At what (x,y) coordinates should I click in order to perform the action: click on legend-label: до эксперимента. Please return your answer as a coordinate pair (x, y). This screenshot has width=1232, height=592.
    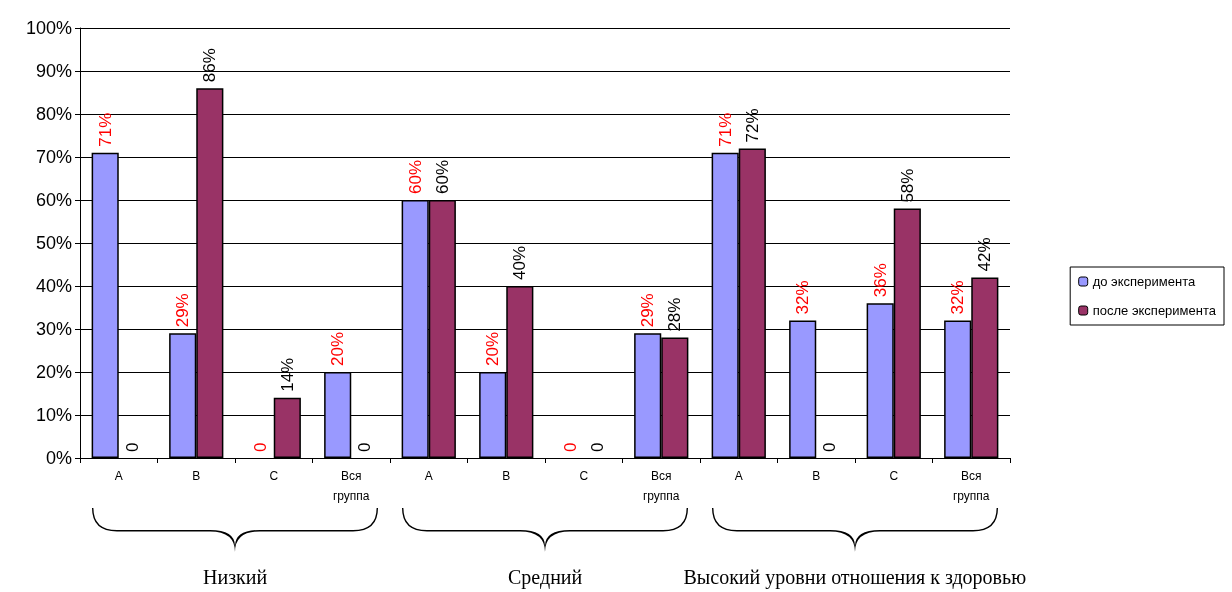
    Looking at the image, I should click on (1144, 281).